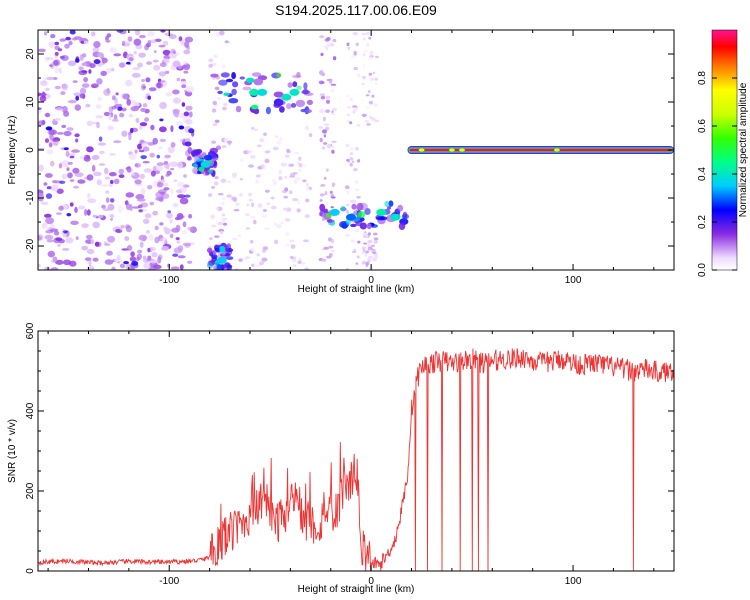  What do you see at coordinates (30, 197) in the screenshot?
I see `y-tick-label: -10` at bounding box center [30, 197].